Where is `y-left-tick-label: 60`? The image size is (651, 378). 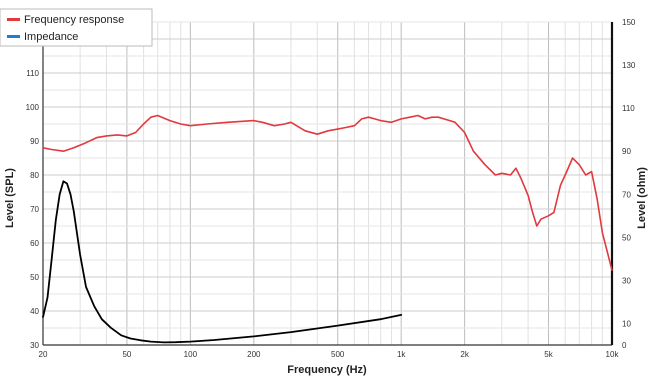
y-left-tick-label: 60 is located at coordinates (34, 243).